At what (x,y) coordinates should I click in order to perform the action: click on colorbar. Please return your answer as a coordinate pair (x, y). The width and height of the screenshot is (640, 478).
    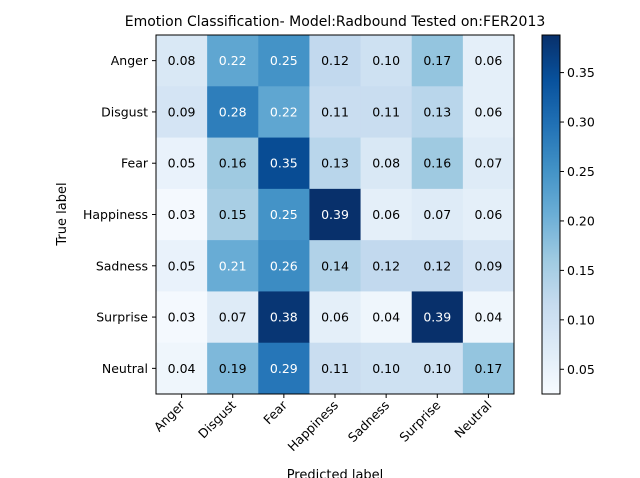
    Looking at the image, I should click on (551, 214).